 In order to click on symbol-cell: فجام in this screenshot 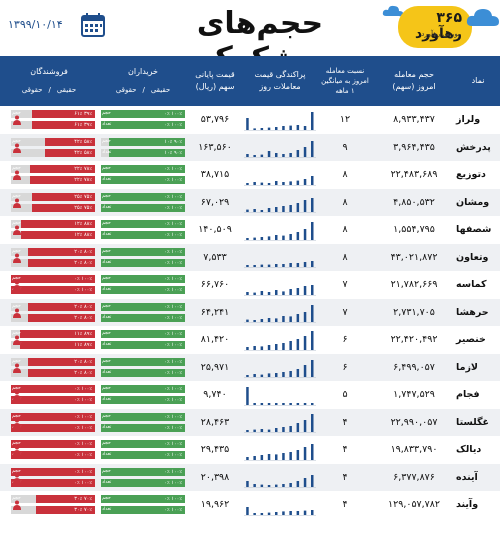, I will do `click(468, 395)`.